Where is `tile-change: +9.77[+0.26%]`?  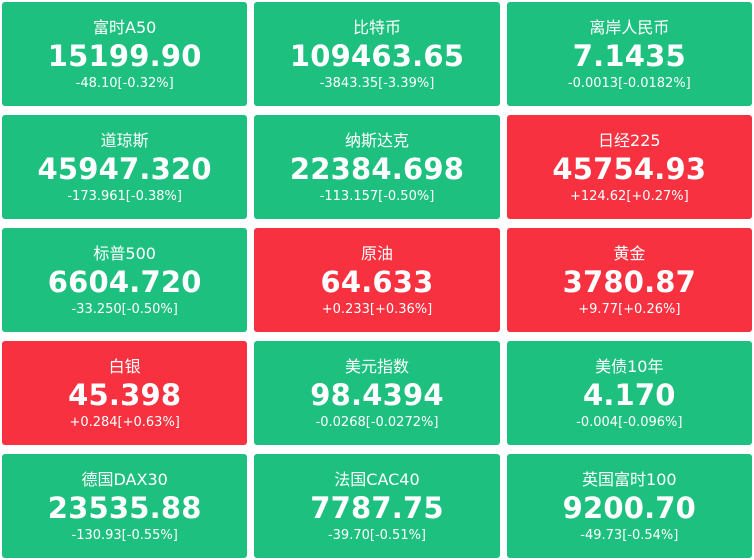
tile-change: +9.77[+0.26%] is located at coordinates (629, 309).